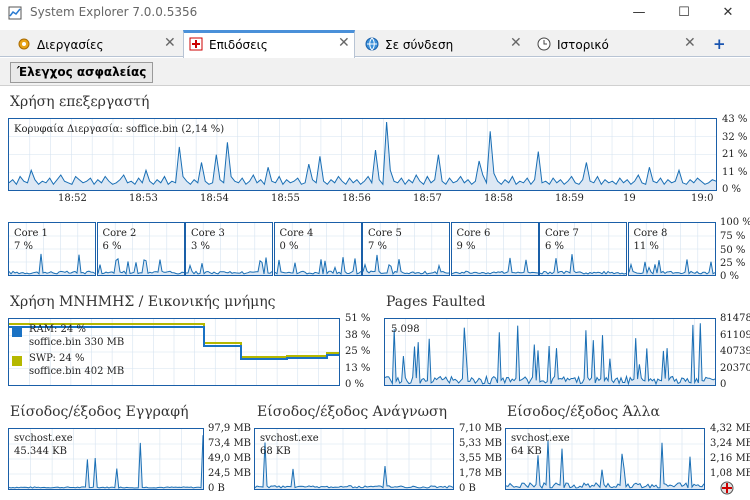 This screenshot has height=500, width=750. What do you see at coordinates (296, 233) in the screenshot?
I see `core-name: Core 4` at bounding box center [296, 233].